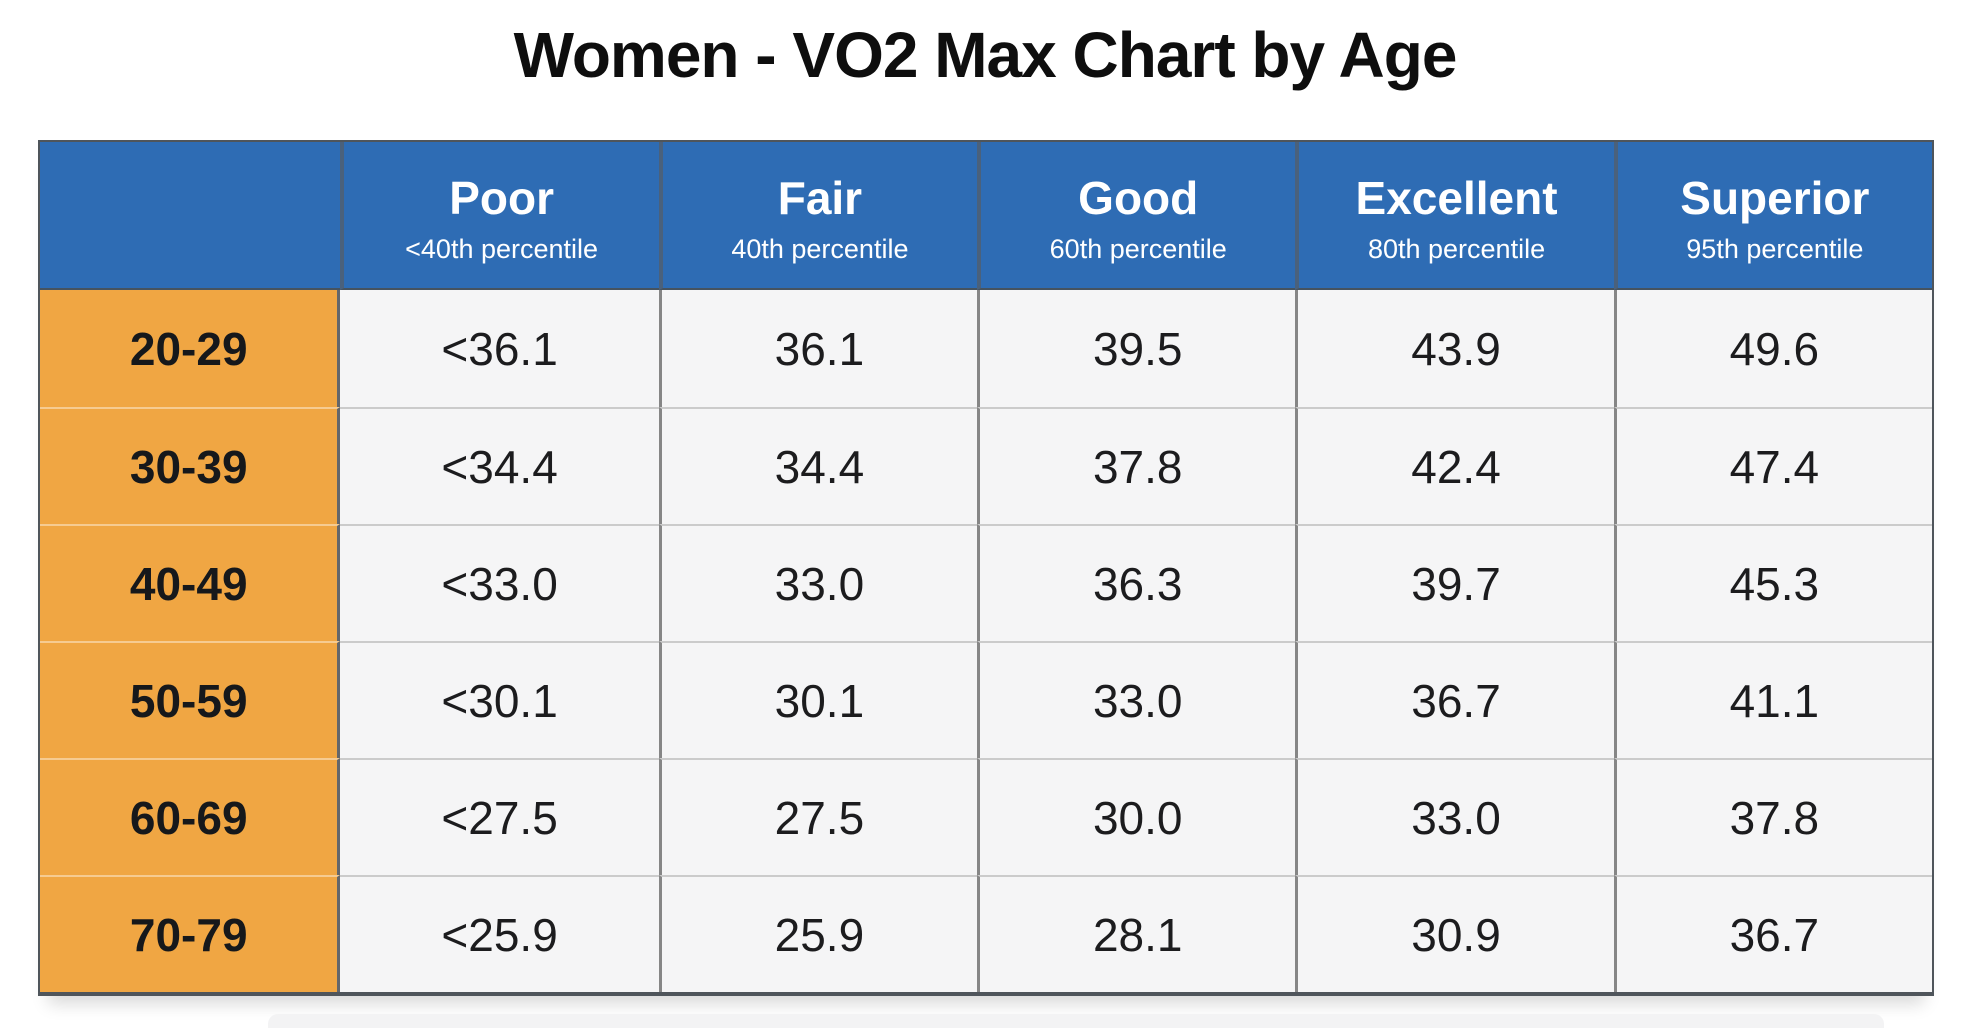 This screenshot has width=1970, height=1028. What do you see at coordinates (1772, 582) in the screenshot?
I see `value-cell: 45.3` at bounding box center [1772, 582].